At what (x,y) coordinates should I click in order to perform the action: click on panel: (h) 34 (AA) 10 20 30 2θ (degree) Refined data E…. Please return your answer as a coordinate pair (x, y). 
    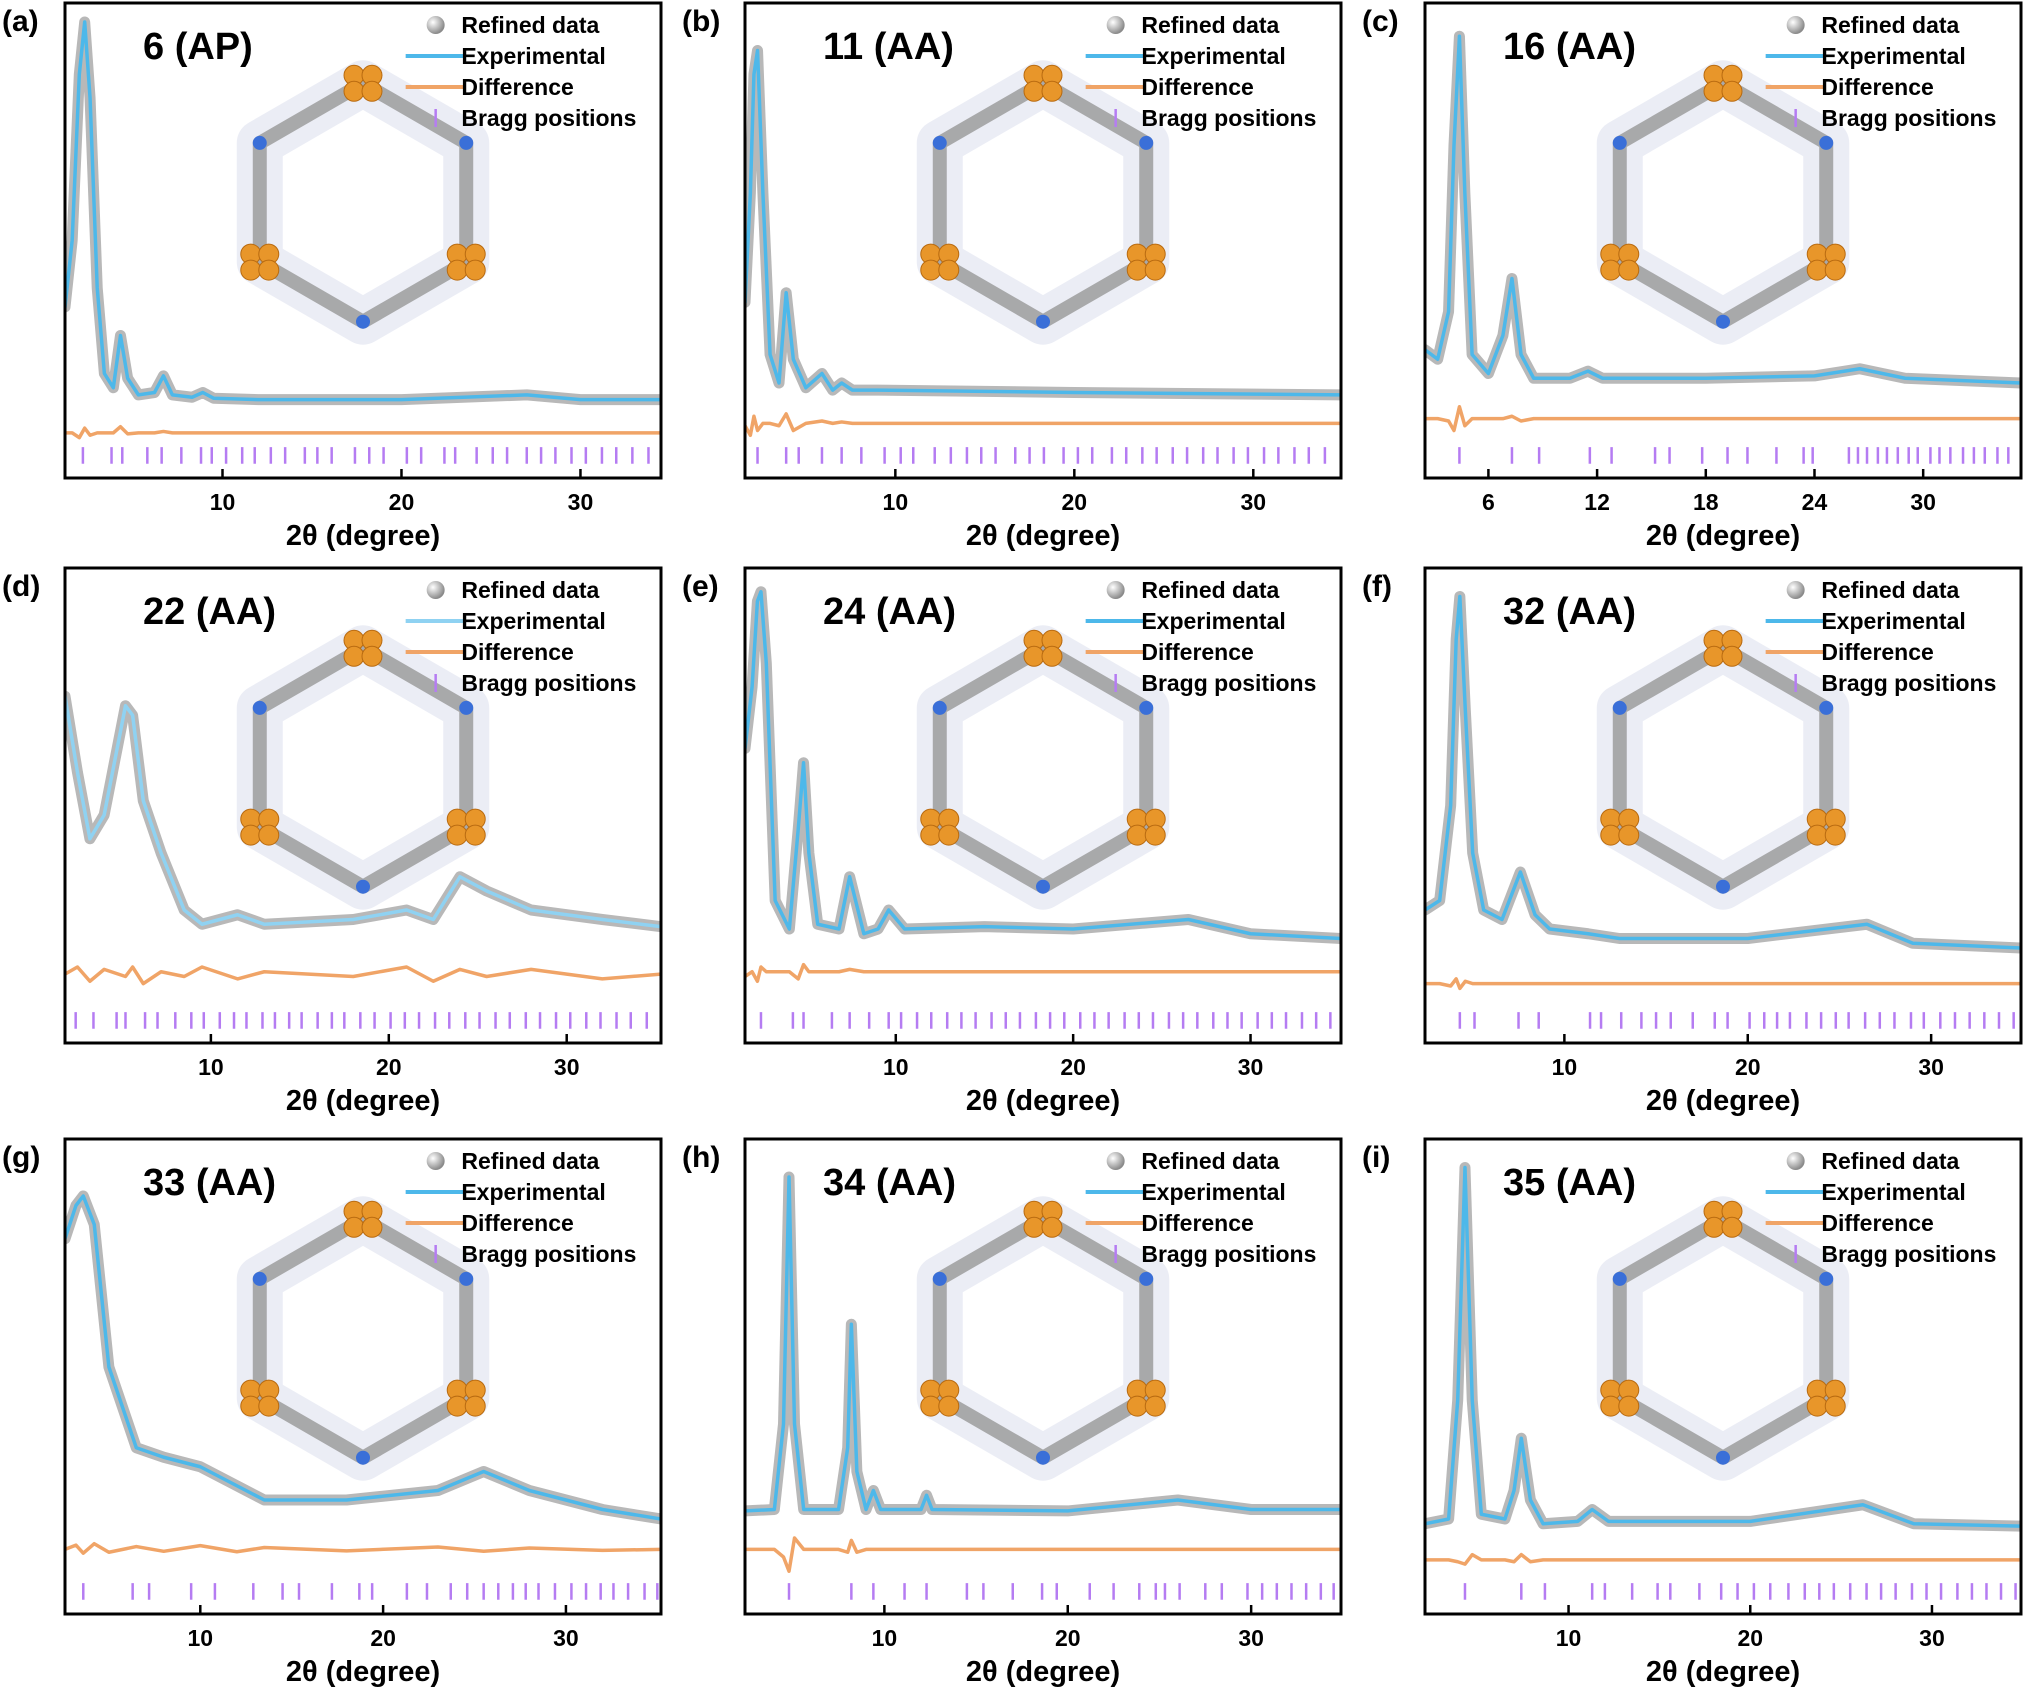
    Looking at the image, I should click on (1012, 1412).